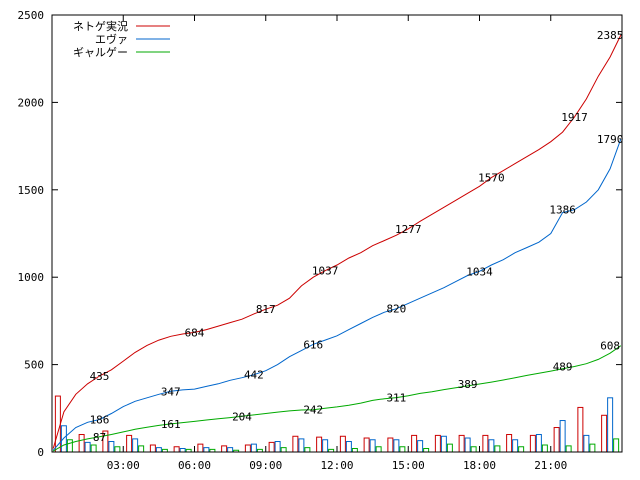  What do you see at coordinates (100, 419) in the screenshot?
I see `point-label: 186` at bounding box center [100, 419].